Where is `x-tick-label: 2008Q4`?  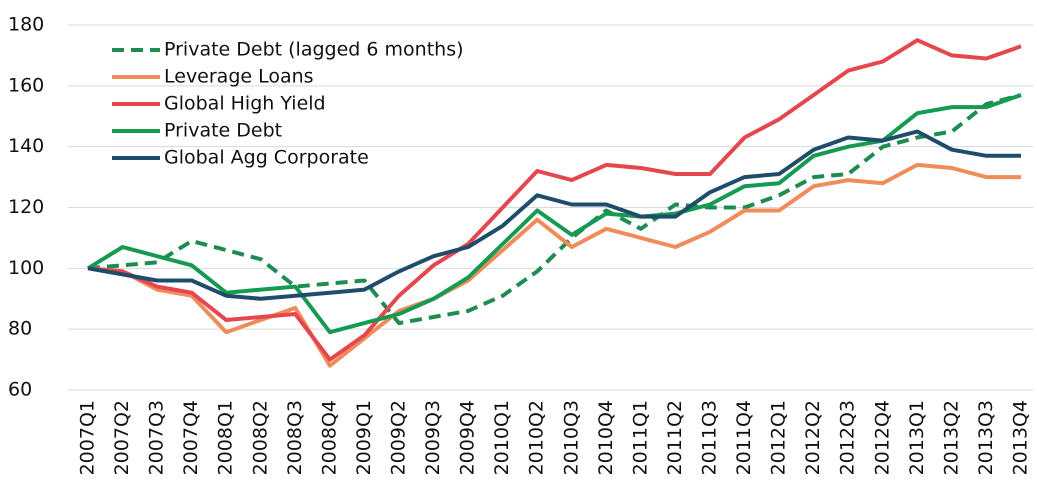 x-tick-label: 2008Q4 is located at coordinates (329, 437).